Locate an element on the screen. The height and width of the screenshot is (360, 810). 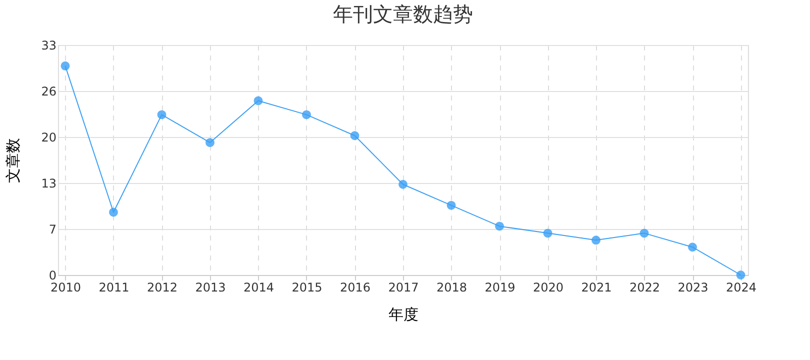
x-tick-label: 2014 is located at coordinates (258, 287).